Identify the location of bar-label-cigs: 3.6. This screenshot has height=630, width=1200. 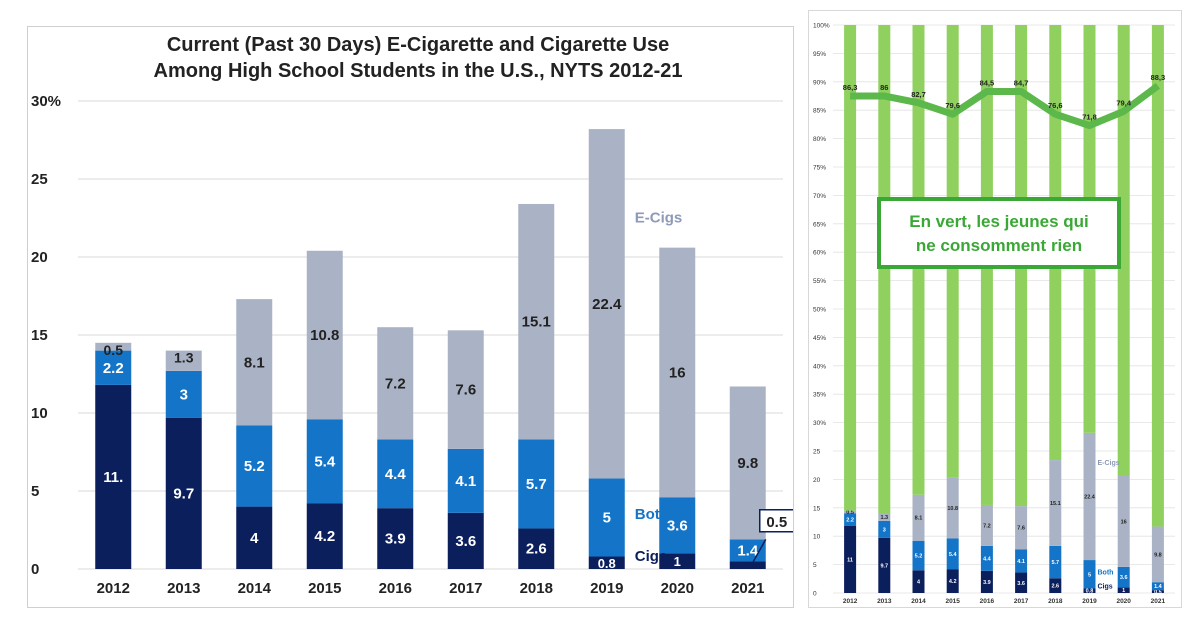
(1021, 584).